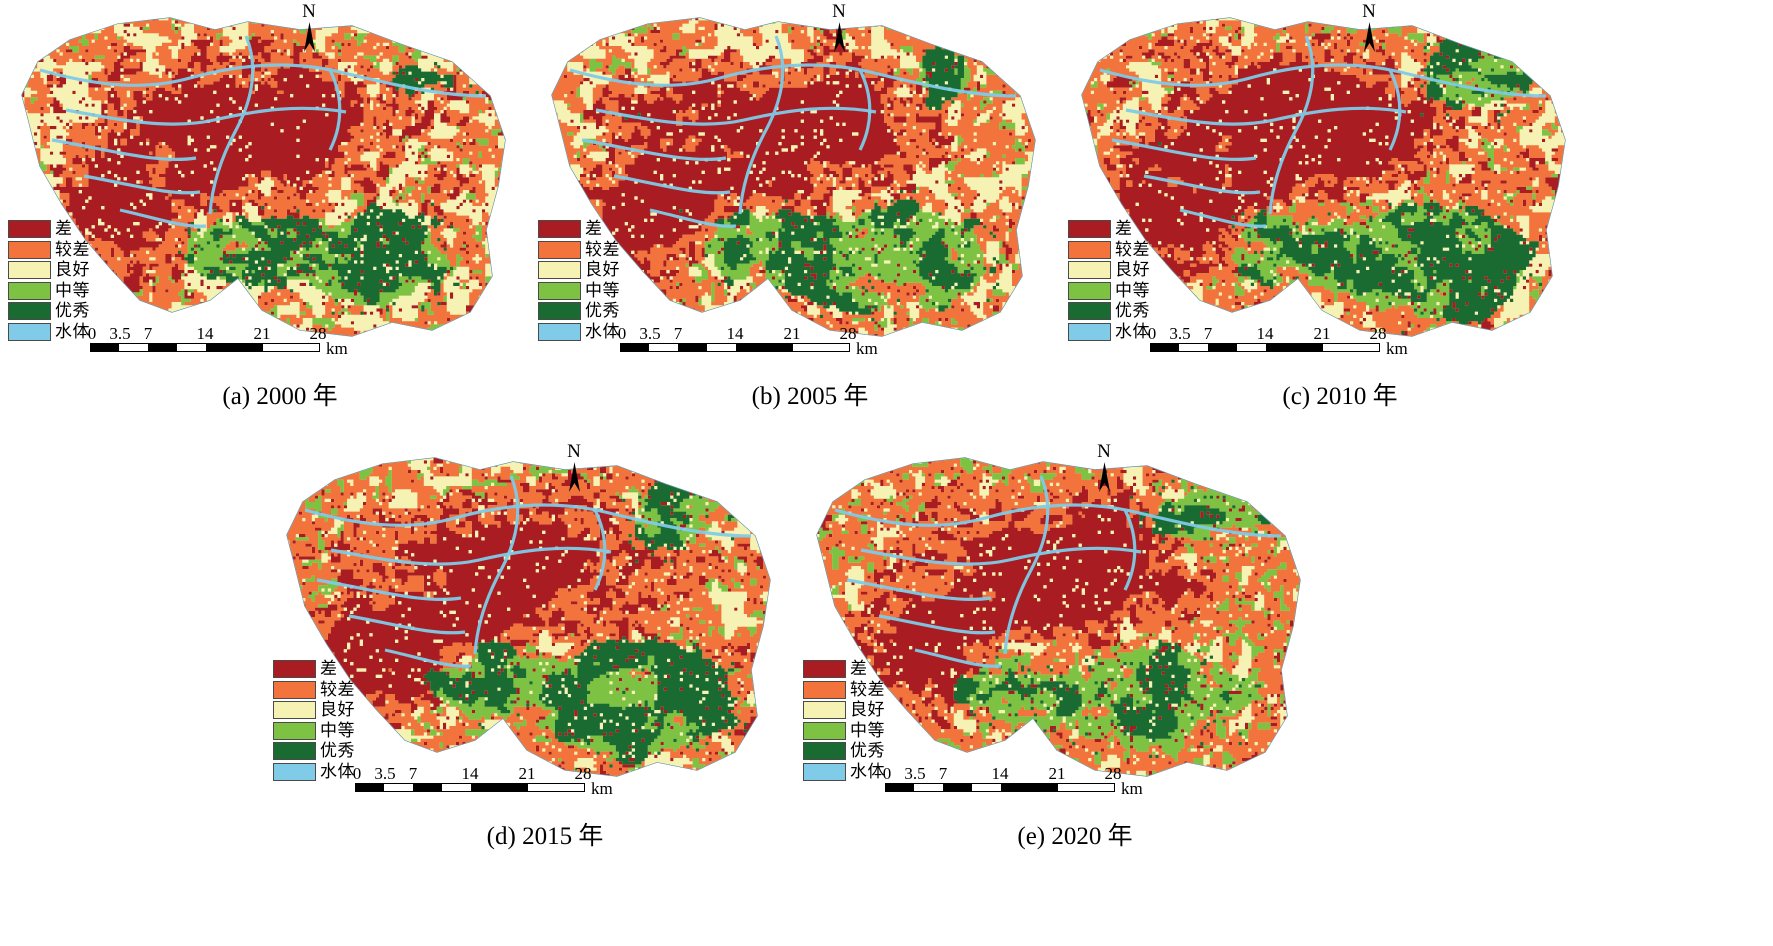 This screenshot has width=1773, height=946. Describe the element at coordinates (810, 396) in the screenshot. I see `panel-caption-b: (b) 2005 年` at that location.